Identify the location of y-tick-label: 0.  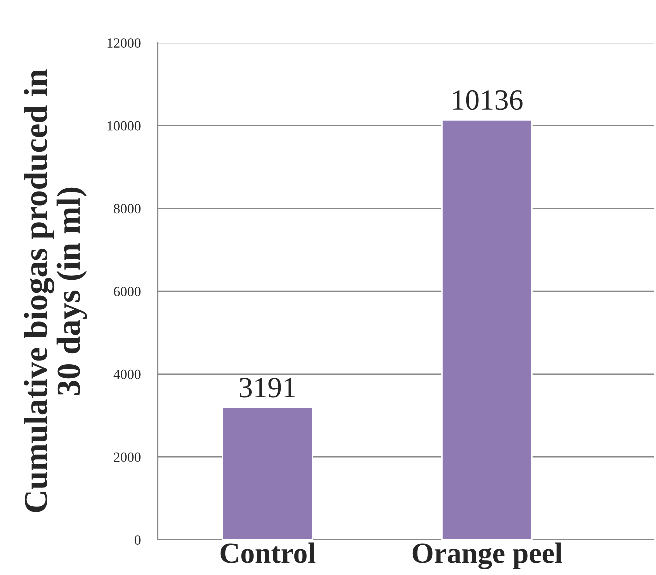
(137, 540).